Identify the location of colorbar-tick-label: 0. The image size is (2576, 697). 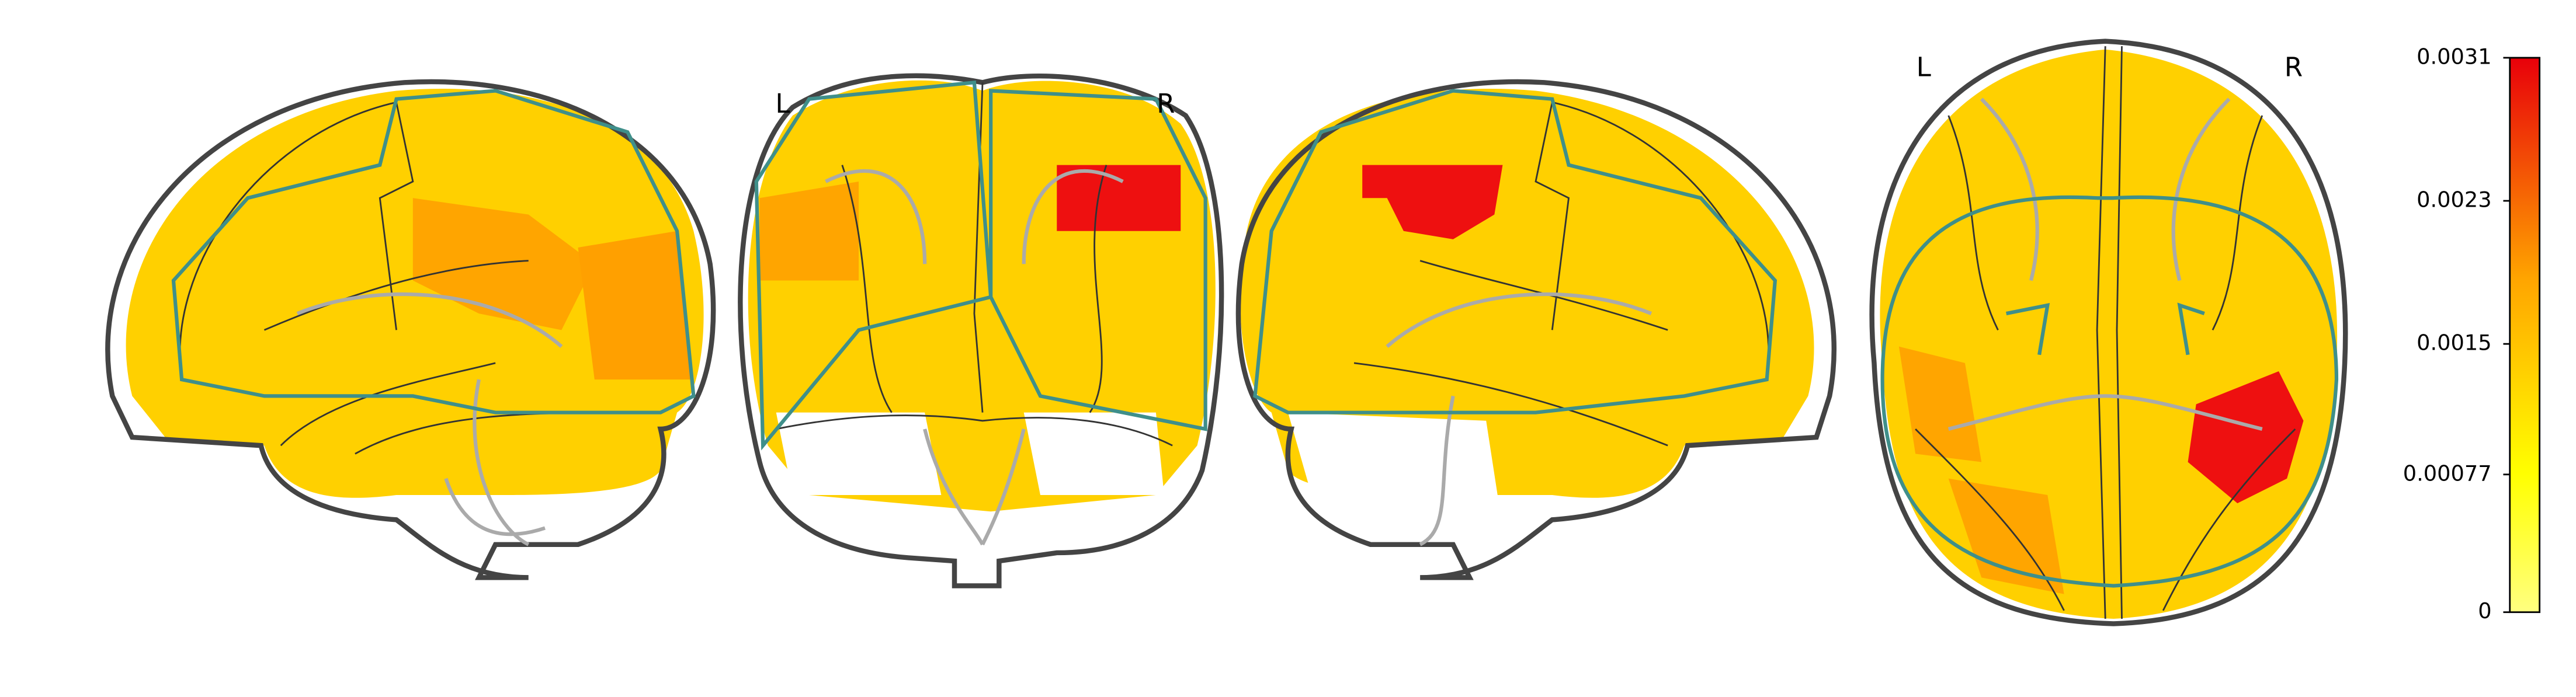
(2484, 610).